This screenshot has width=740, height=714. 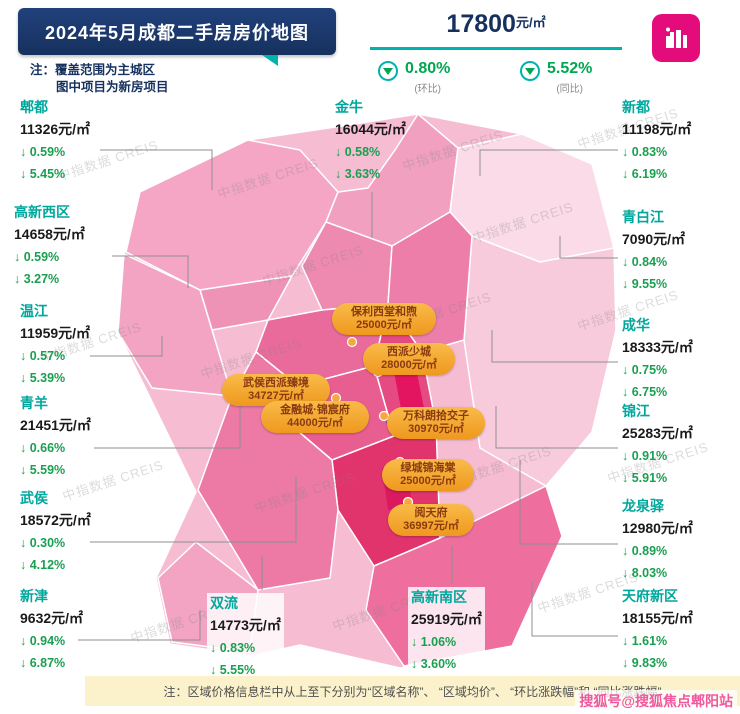 What do you see at coordinates (93, 70) in the screenshot?
I see `coverage-note-line1: 注：覆盖范围为主城区` at bounding box center [93, 70].